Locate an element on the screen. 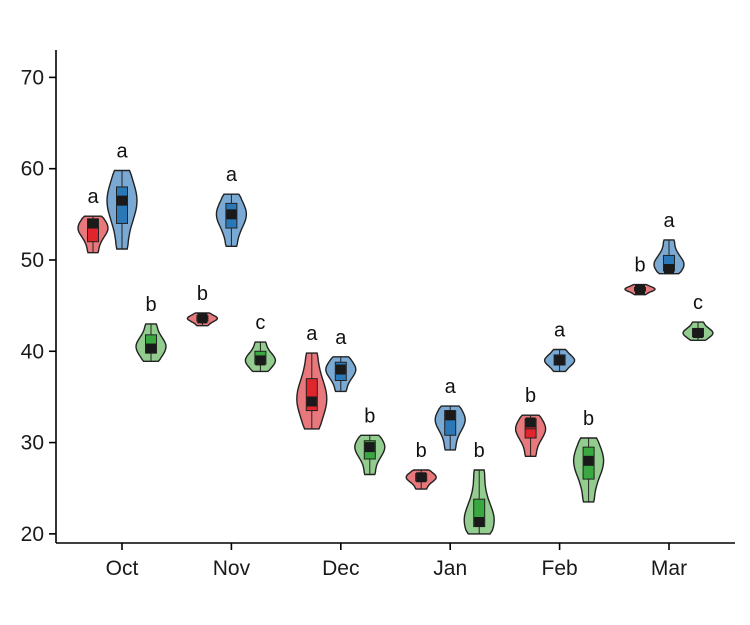  y-axis: 20 30 40 50 60 70 is located at coordinates (39, 298).